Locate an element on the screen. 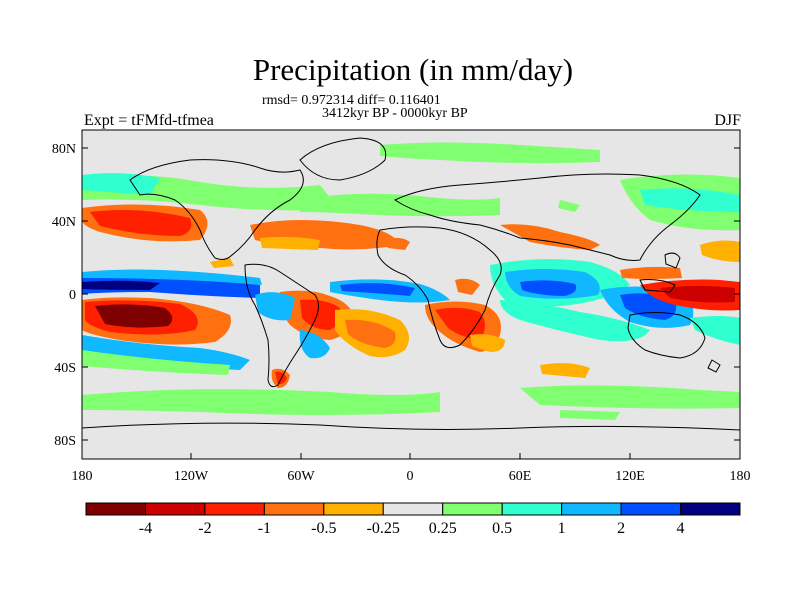  colorbar-label: 4 is located at coordinates (680, 528).